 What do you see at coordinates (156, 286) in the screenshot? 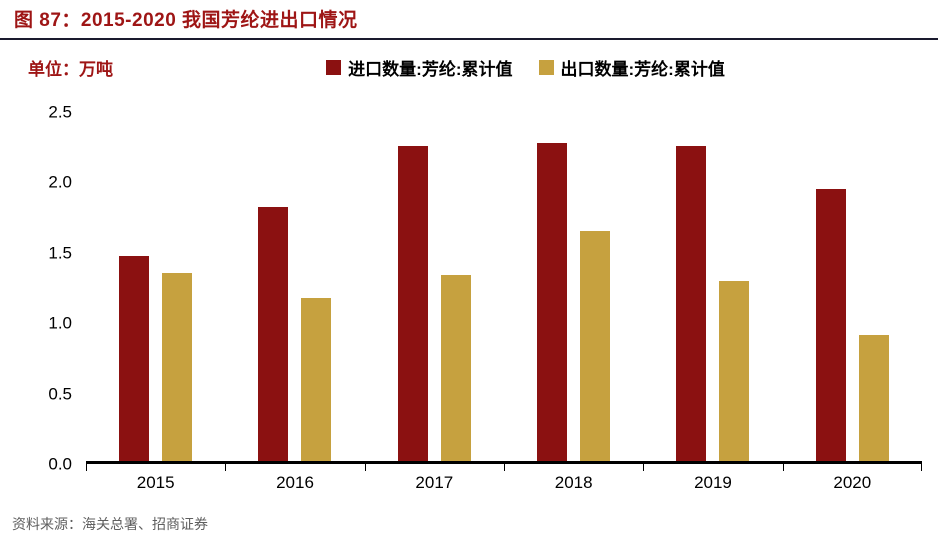
I see `bar-group-2015` at bounding box center [156, 286].